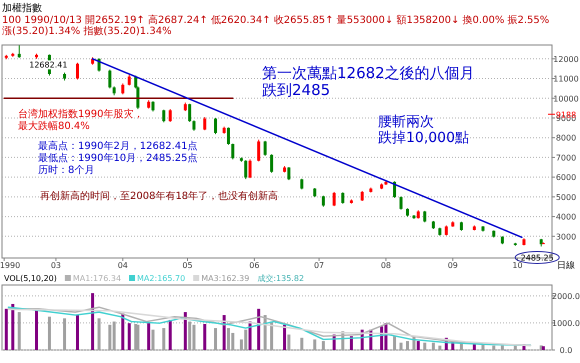  I want to click on y-tick-label: 8000, so click(566, 138).